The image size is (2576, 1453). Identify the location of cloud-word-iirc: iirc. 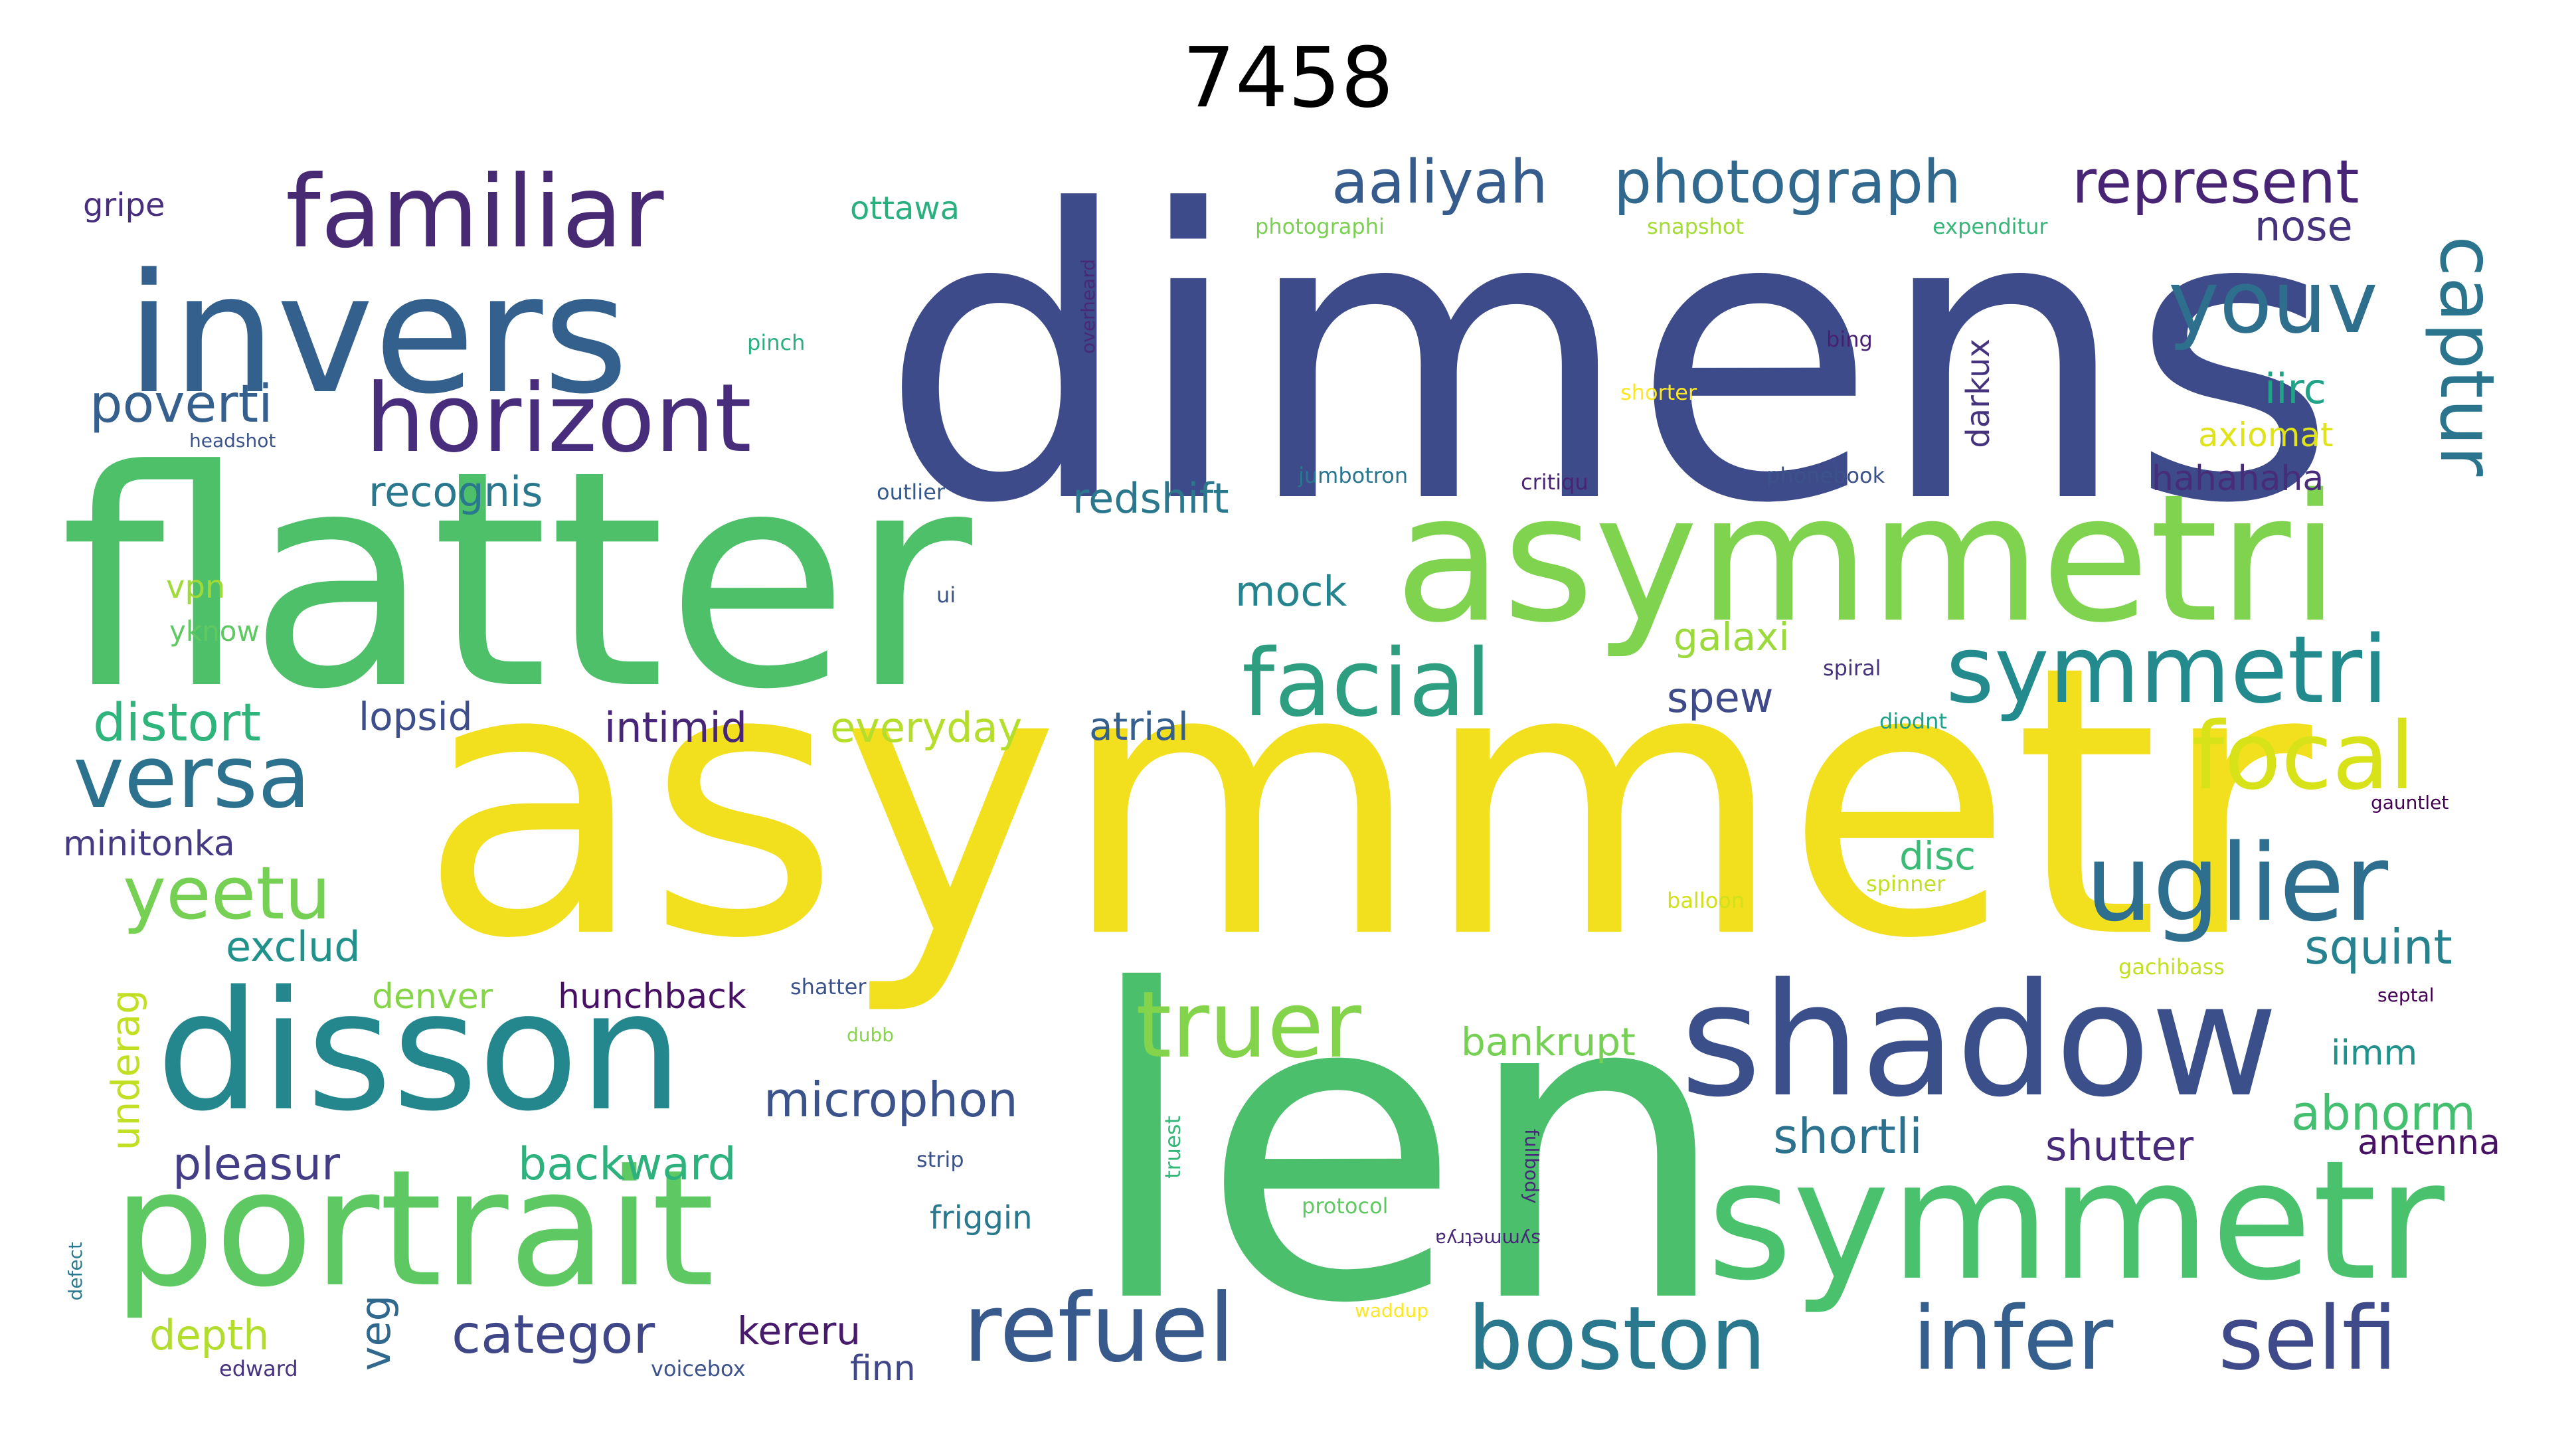
(2295, 389).